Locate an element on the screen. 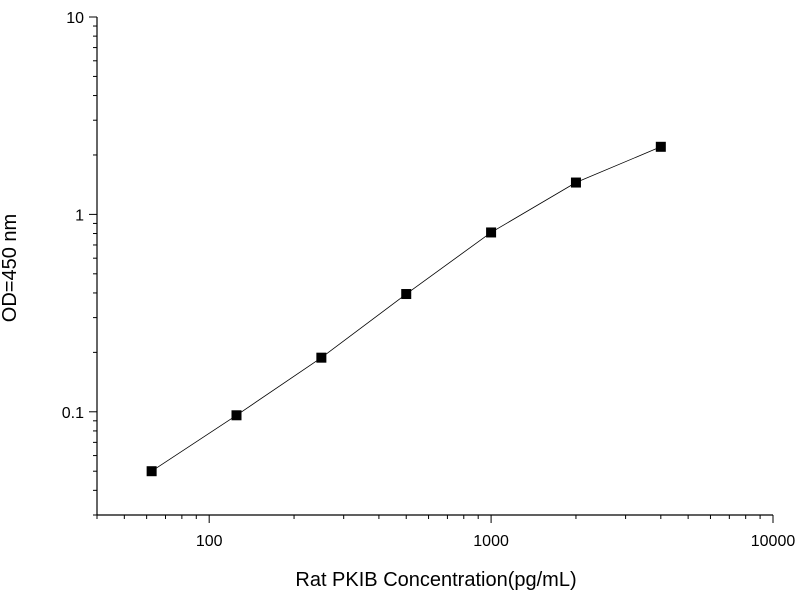 This screenshot has height=600, width=800. x-axis-title: Rat PKIB Concentration(pg/mL) is located at coordinates (435, 580).